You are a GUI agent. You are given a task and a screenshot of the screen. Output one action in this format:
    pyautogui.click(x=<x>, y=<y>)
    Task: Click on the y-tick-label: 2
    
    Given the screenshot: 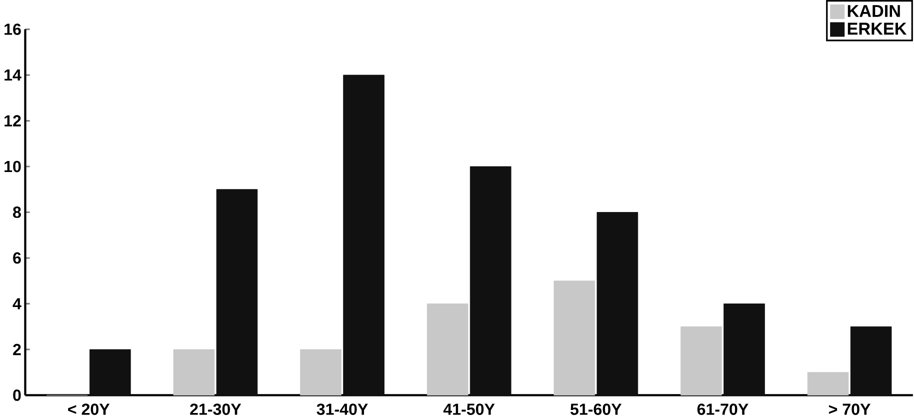 What is the action you would take?
    pyautogui.click(x=17, y=350)
    